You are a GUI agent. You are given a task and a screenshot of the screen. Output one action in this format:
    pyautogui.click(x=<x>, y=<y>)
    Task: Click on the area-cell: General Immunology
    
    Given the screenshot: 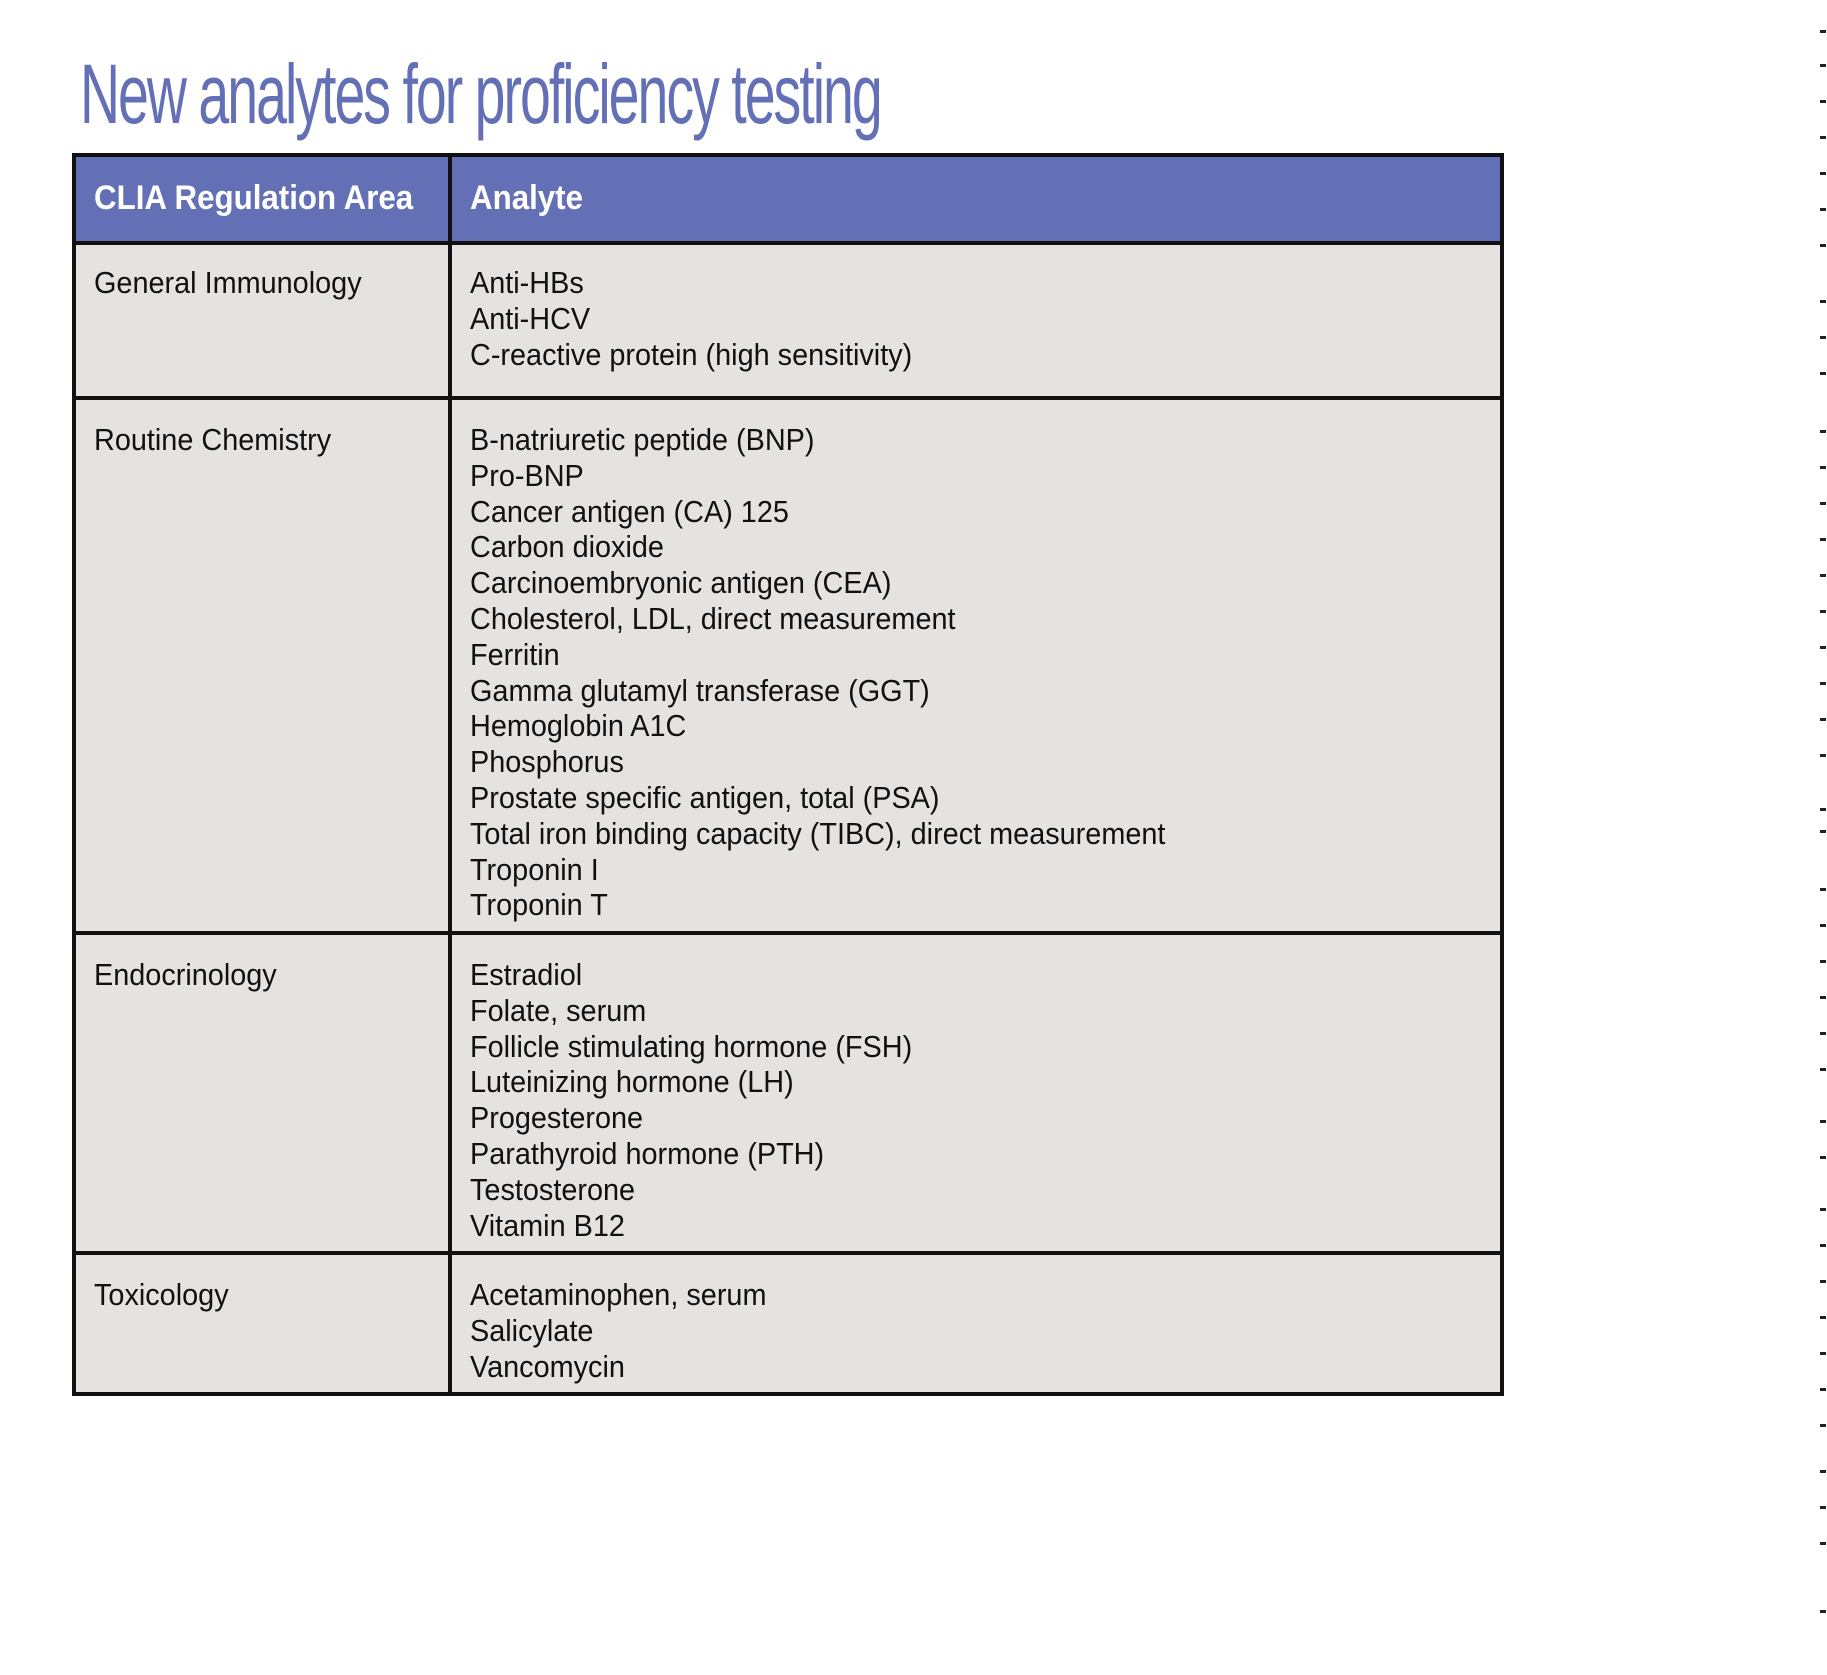 What is the action you would take?
    pyautogui.click(x=264, y=320)
    